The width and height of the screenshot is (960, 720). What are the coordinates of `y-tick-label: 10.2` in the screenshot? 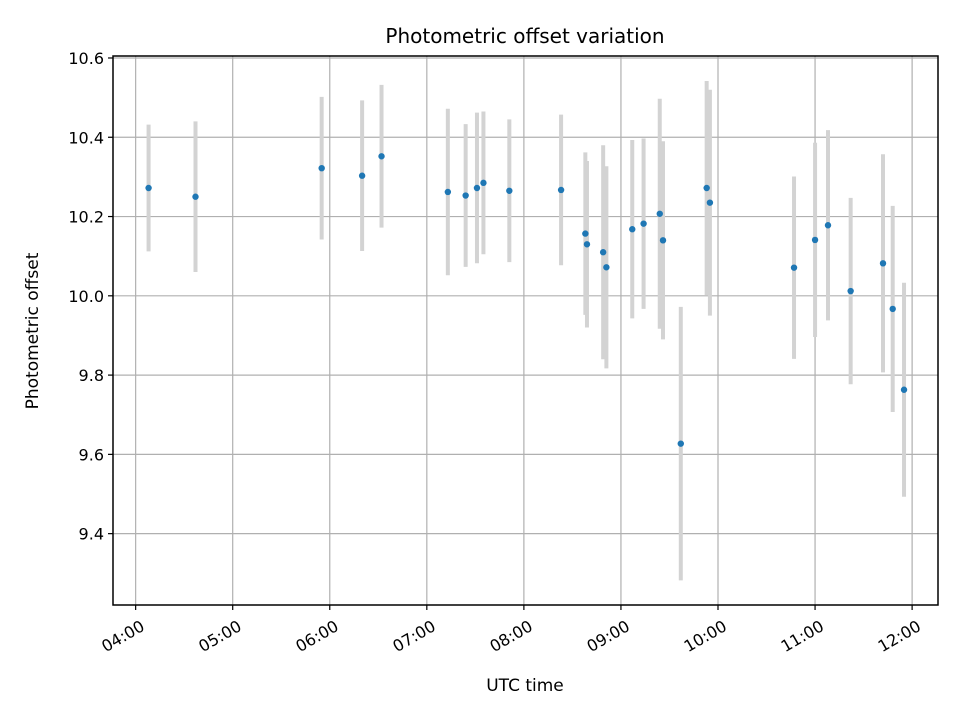 It's located at (86, 217).